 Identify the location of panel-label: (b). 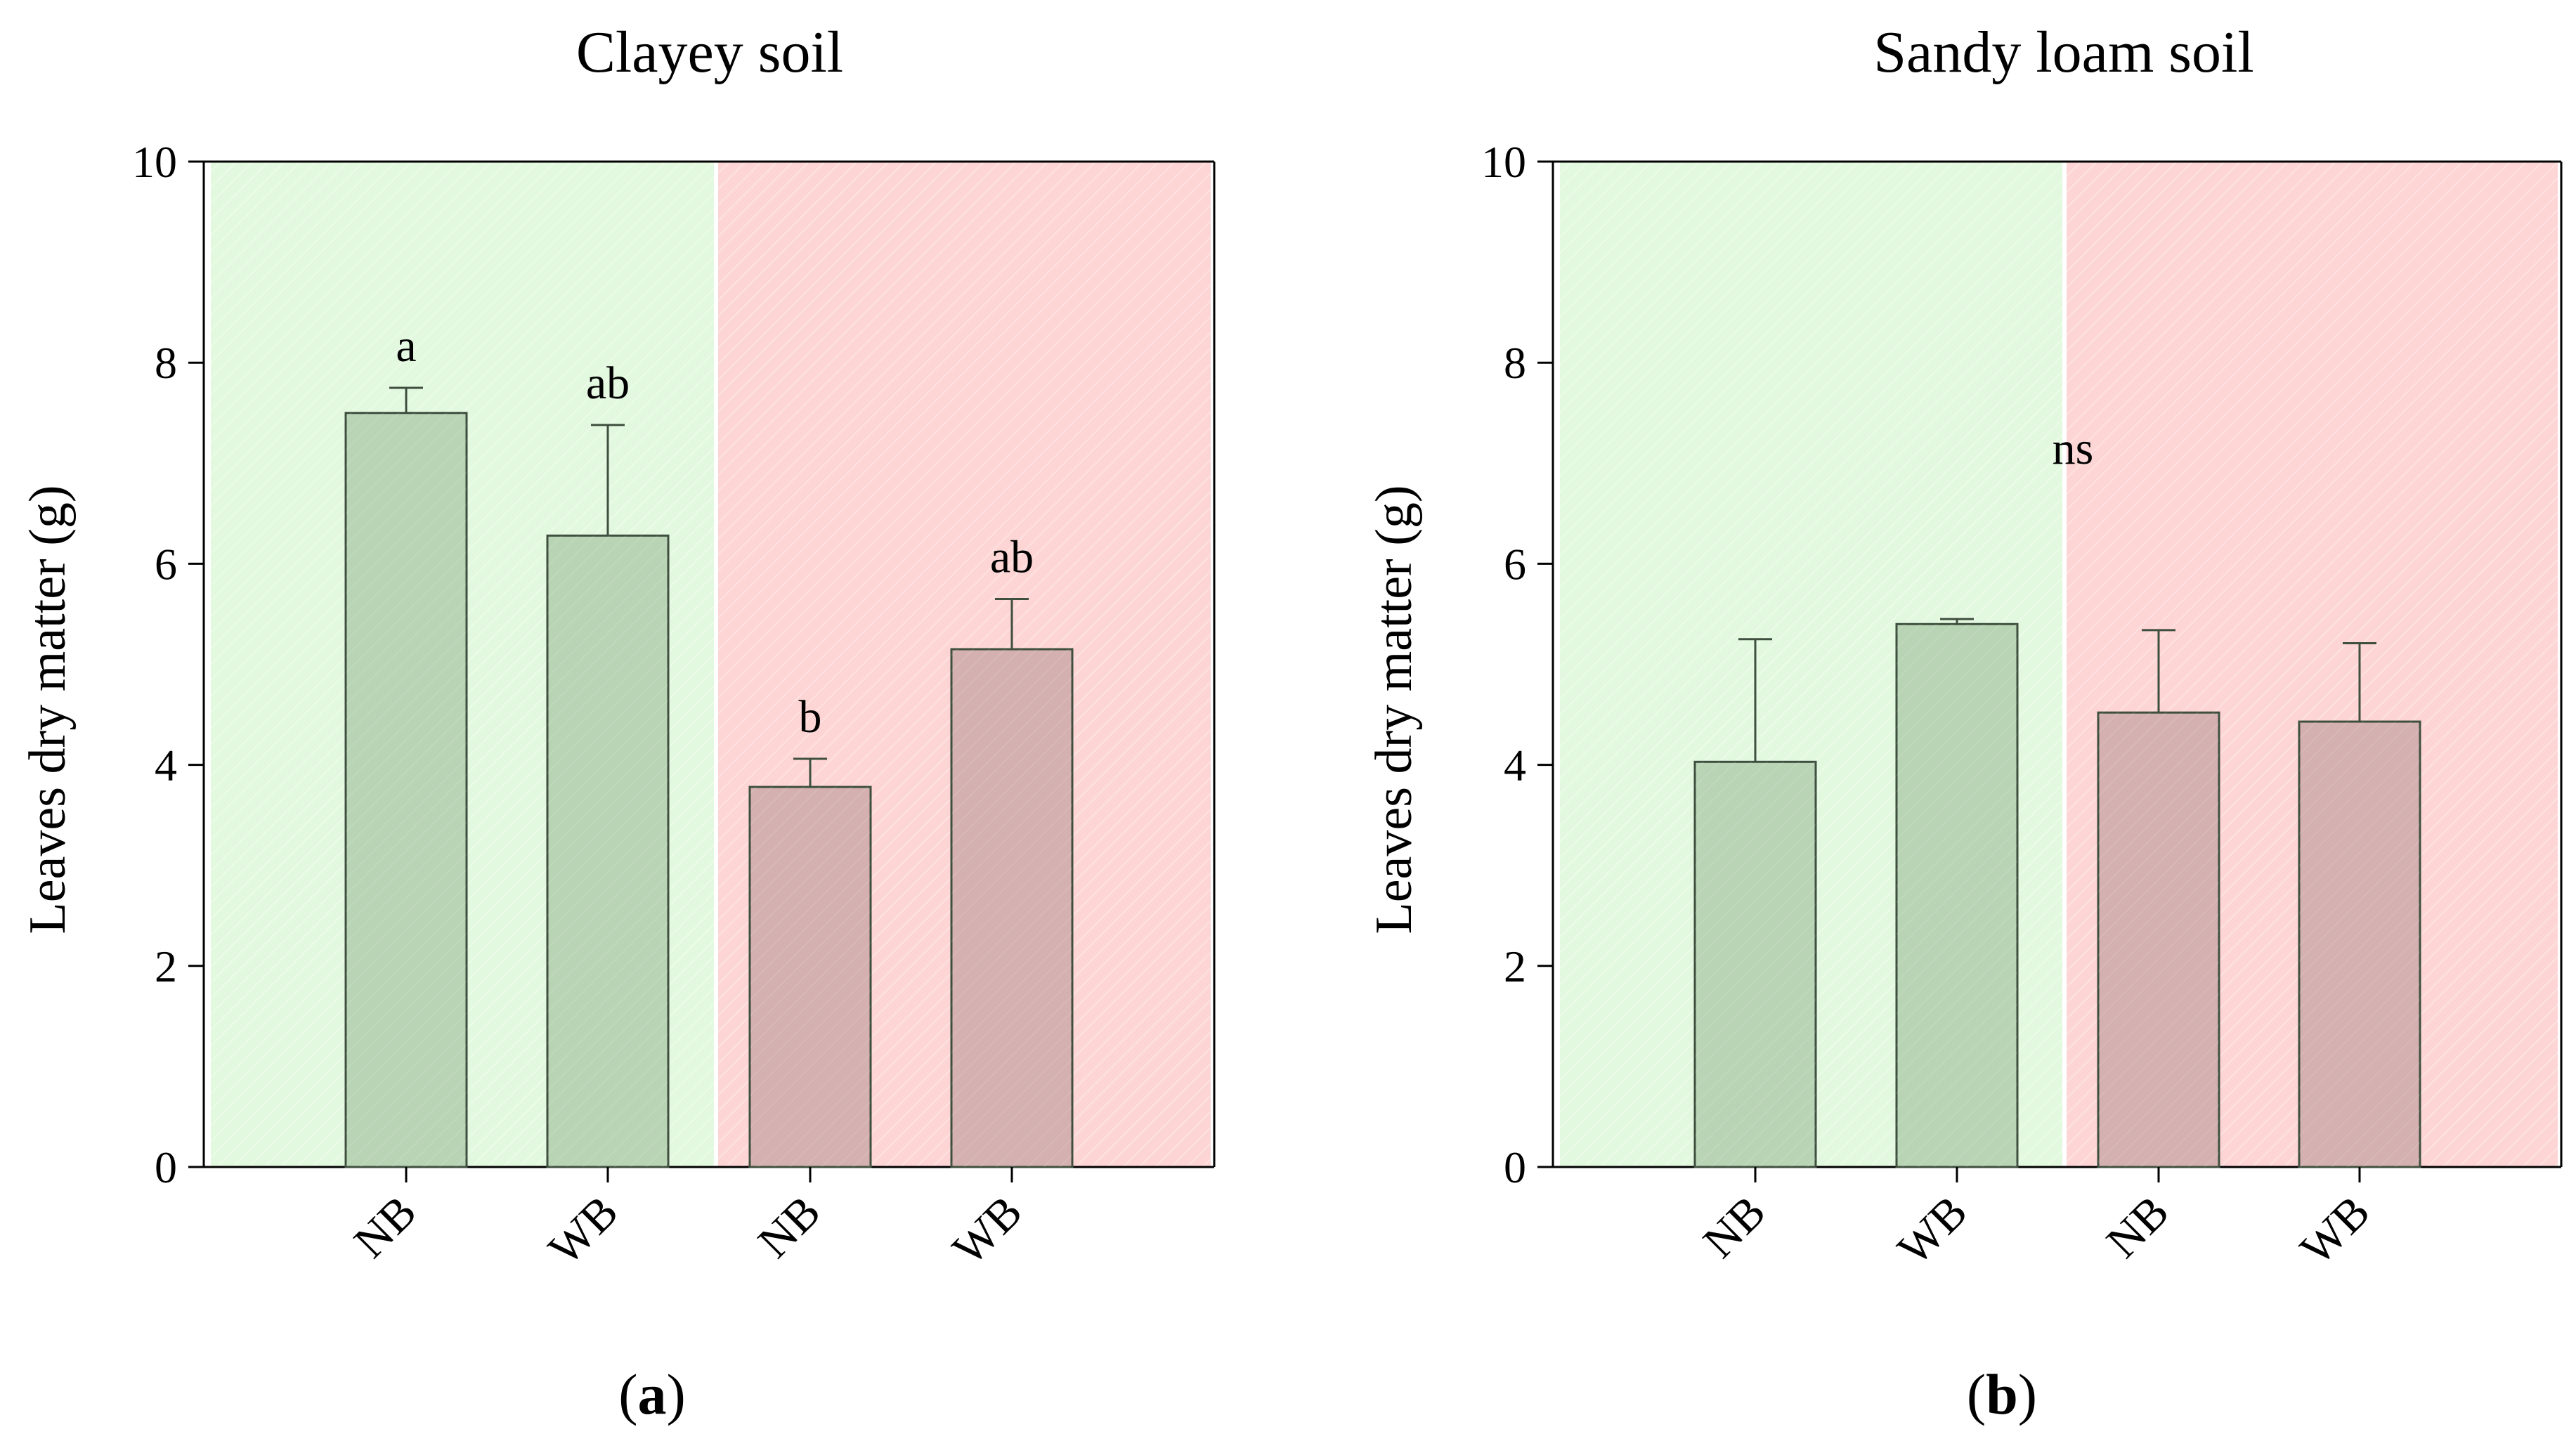
(2002, 1394).